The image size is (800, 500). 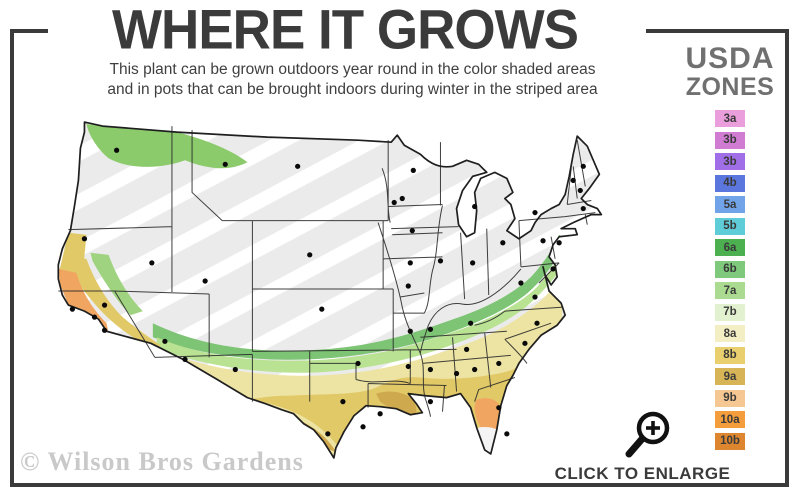 What do you see at coordinates (730, 58) in the screenshot?
I see `legend-title-usda: USDA` at bounding box center [730, 58].